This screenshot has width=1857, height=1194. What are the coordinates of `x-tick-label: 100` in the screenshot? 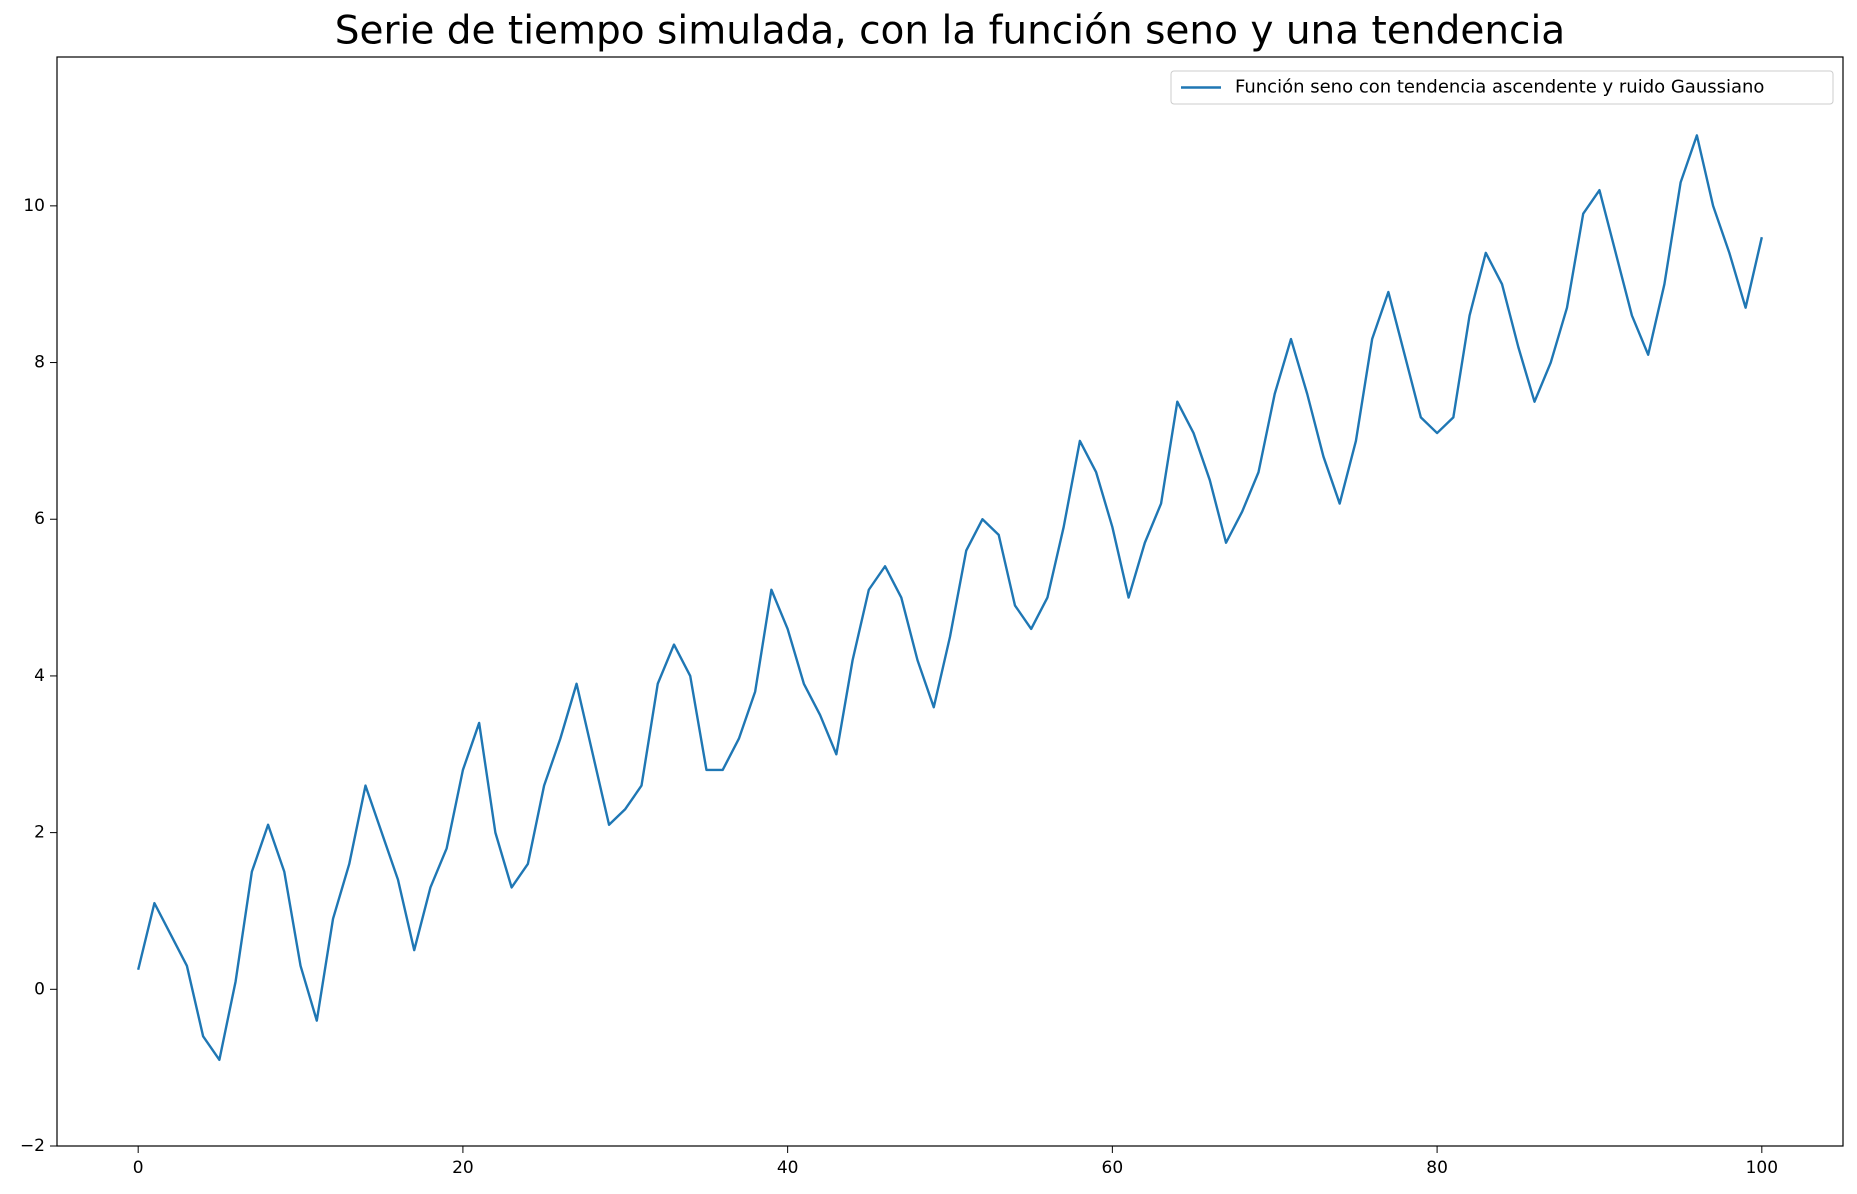 It's located at (1762, 1168).